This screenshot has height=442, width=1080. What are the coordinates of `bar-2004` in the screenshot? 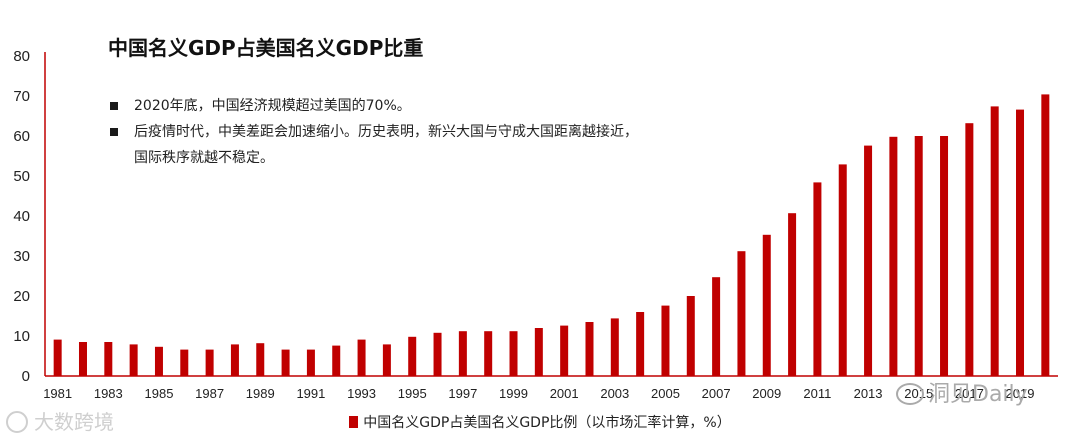 It's located at (640, 344).